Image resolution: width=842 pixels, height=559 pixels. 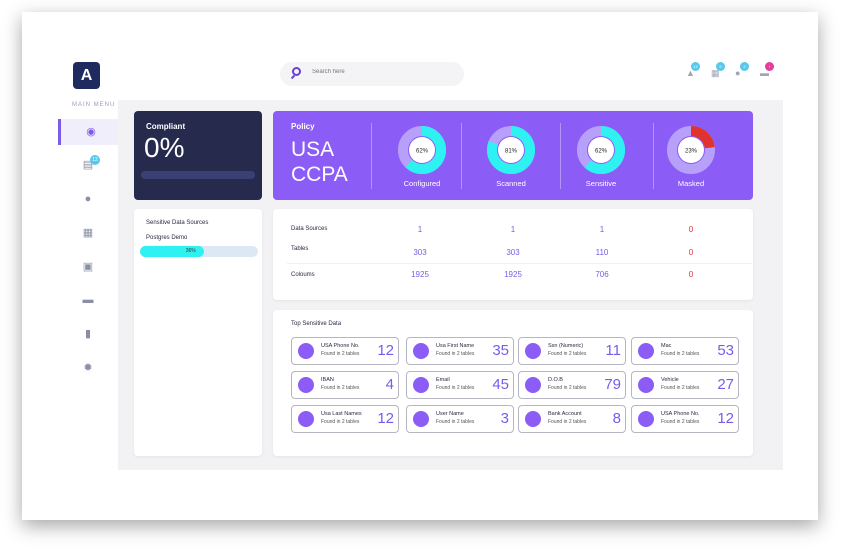 I want to click on sidebar-item-dashboard: ◉, so click(x=89, y=132).